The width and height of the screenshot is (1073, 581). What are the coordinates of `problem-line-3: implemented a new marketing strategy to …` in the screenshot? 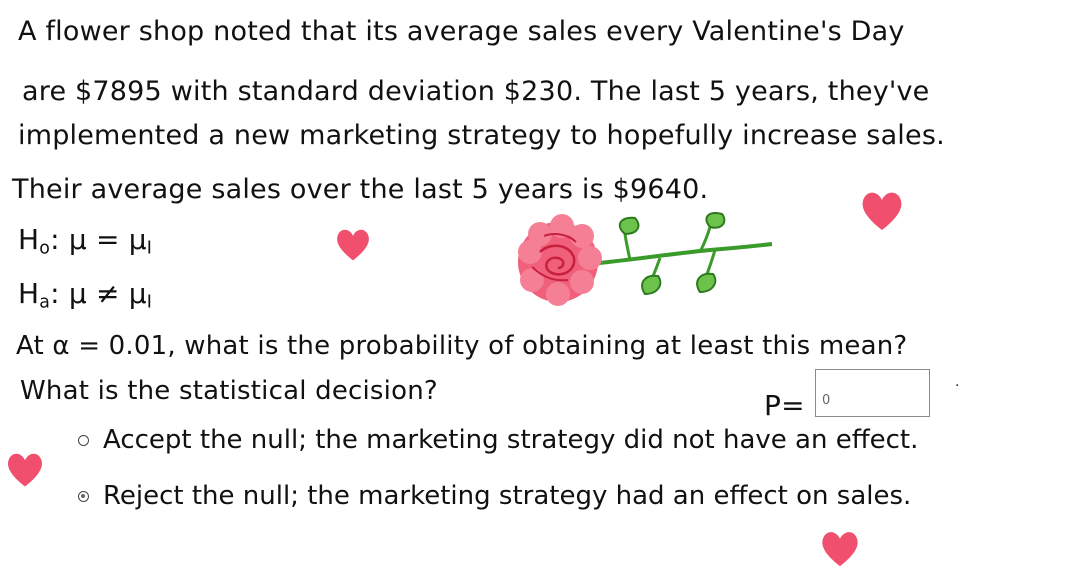 It's located at (481, 135).